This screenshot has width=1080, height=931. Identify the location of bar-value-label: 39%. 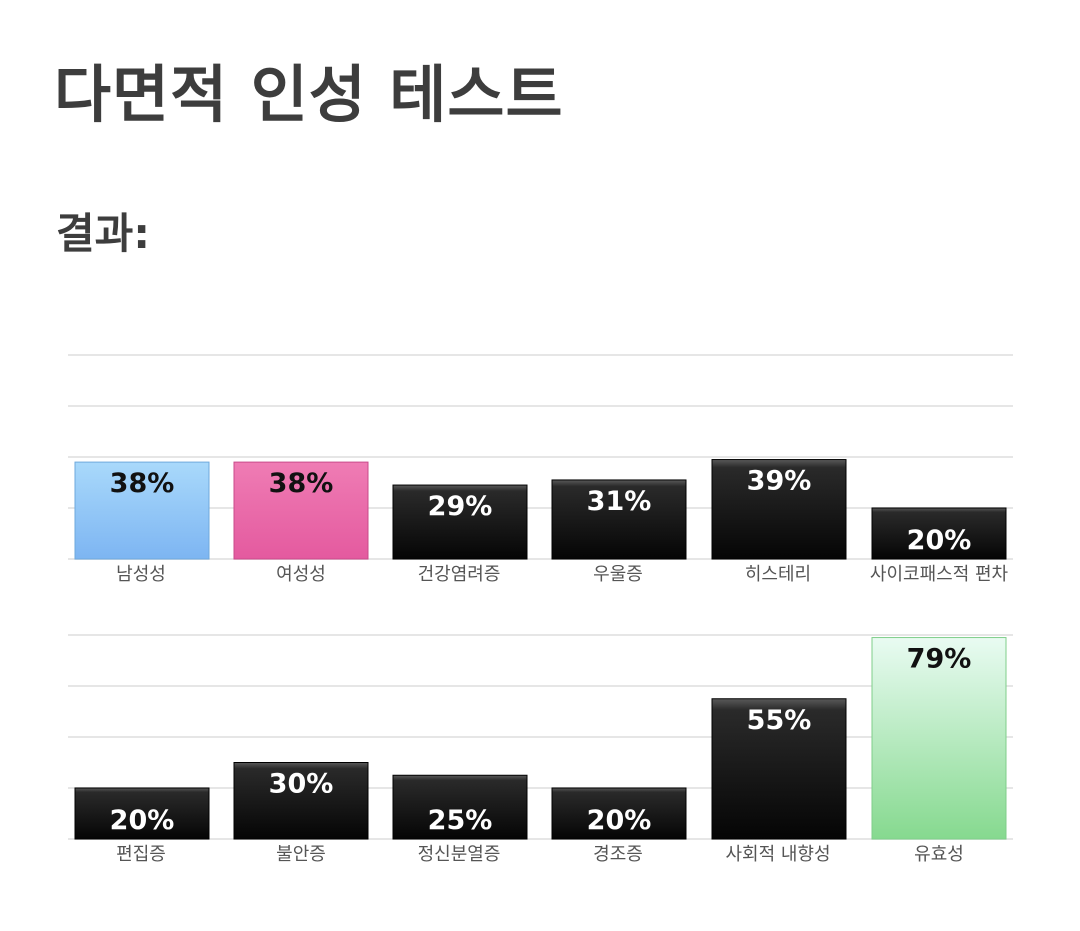
(779, 481).